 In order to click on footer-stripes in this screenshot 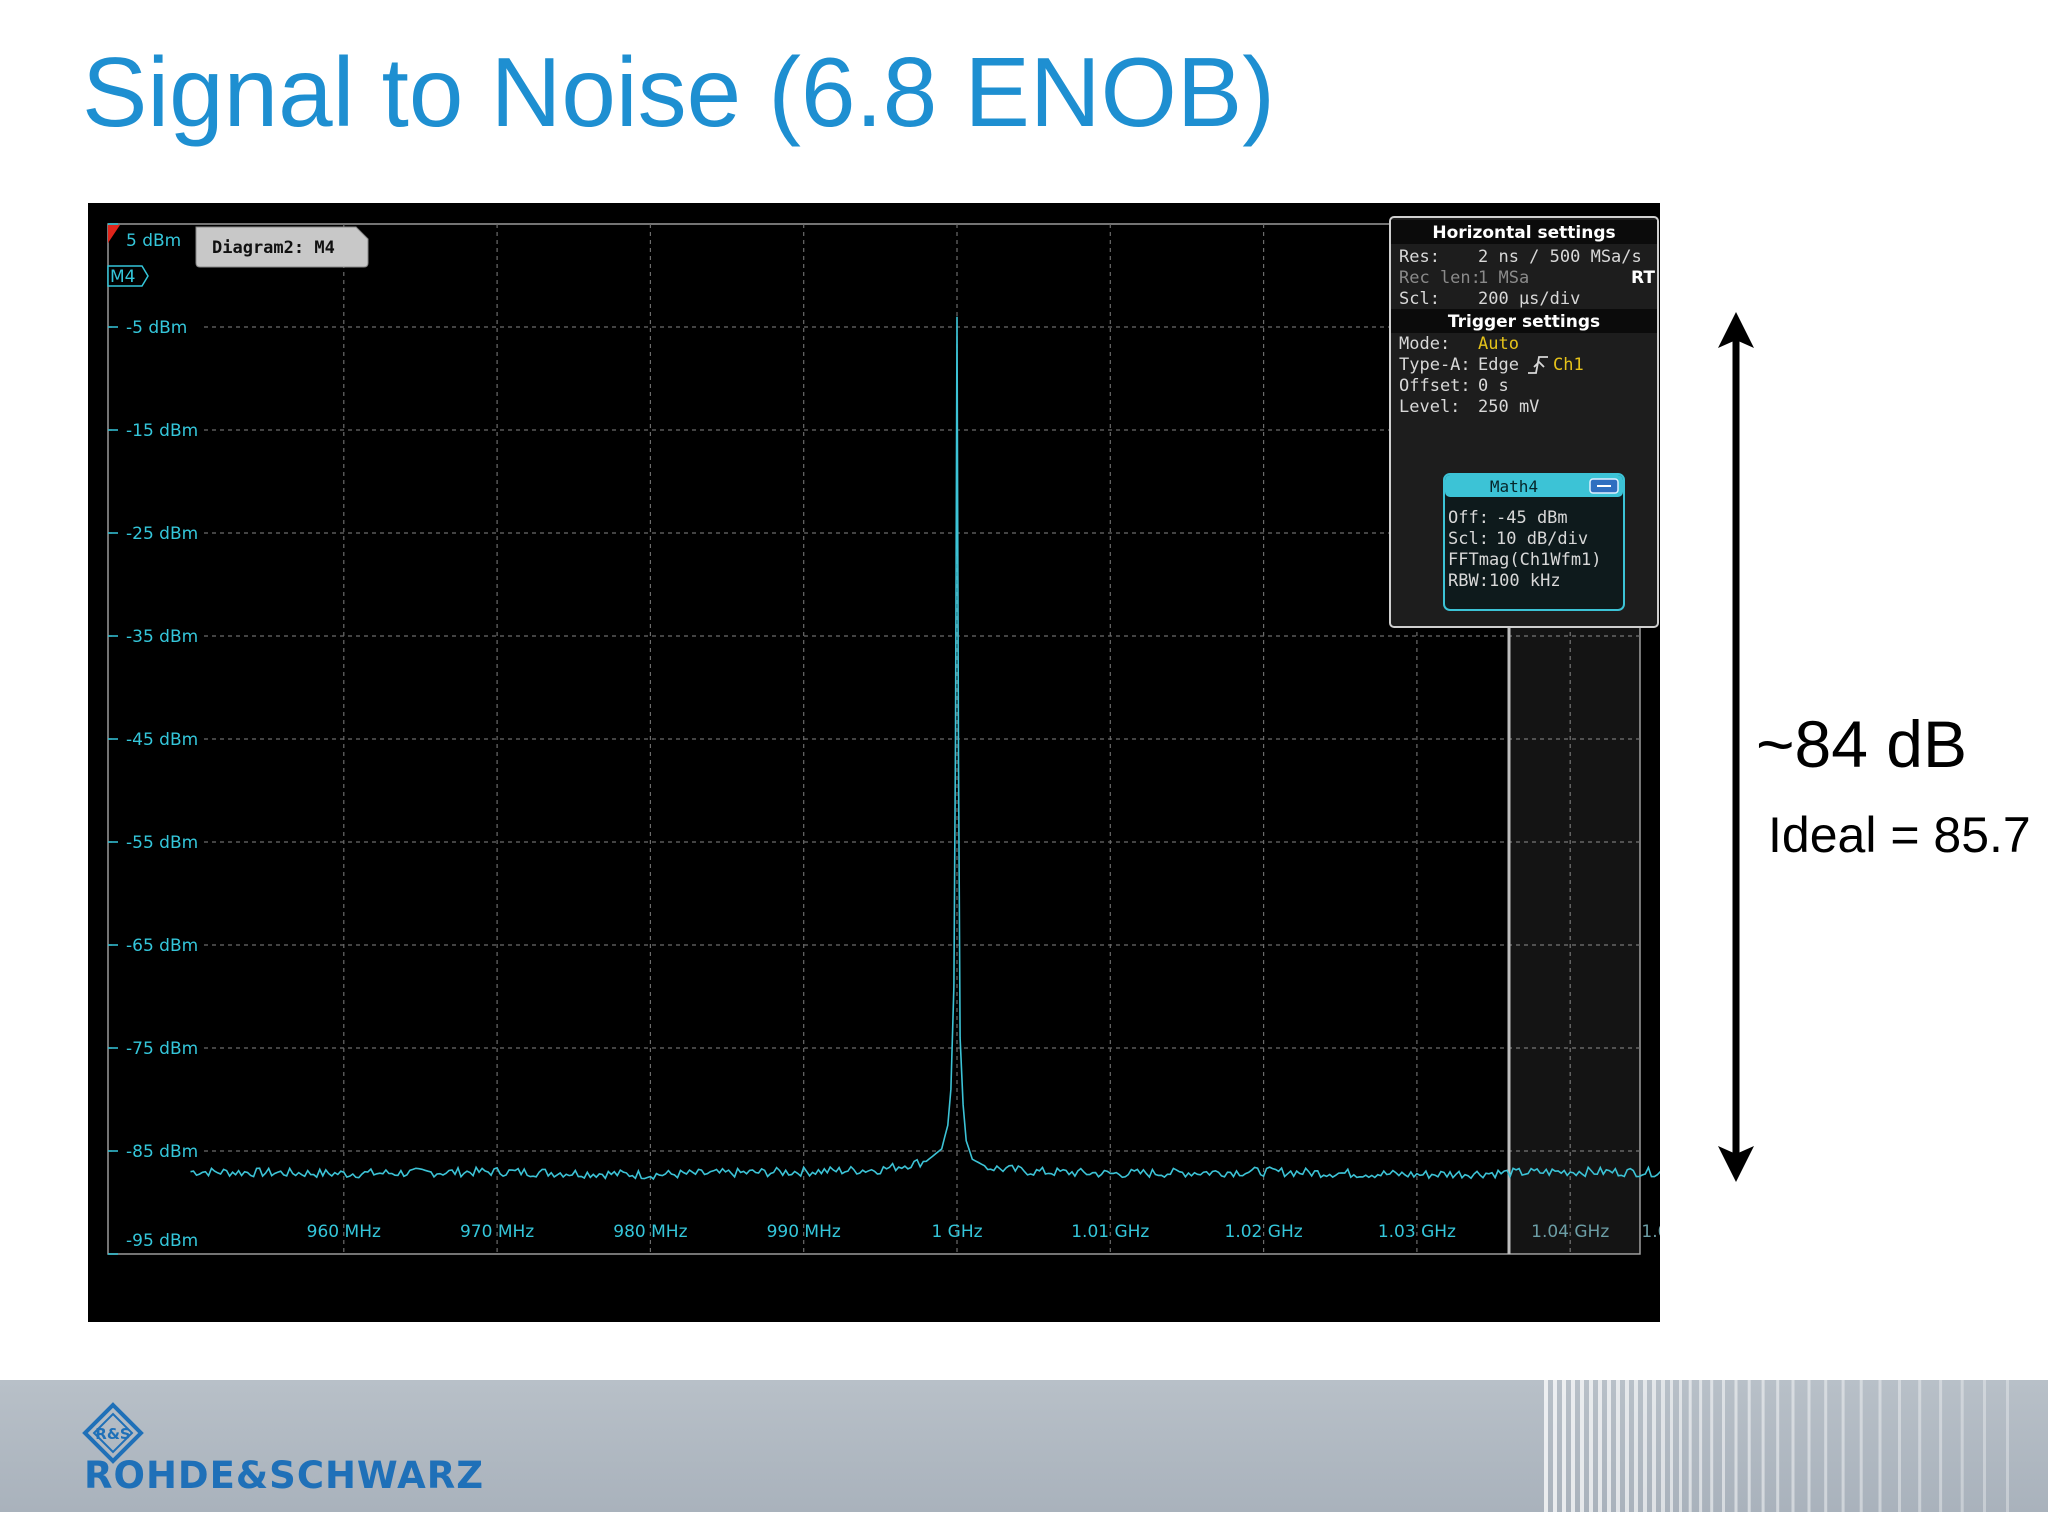, I will do `click(1776, 1446)`.